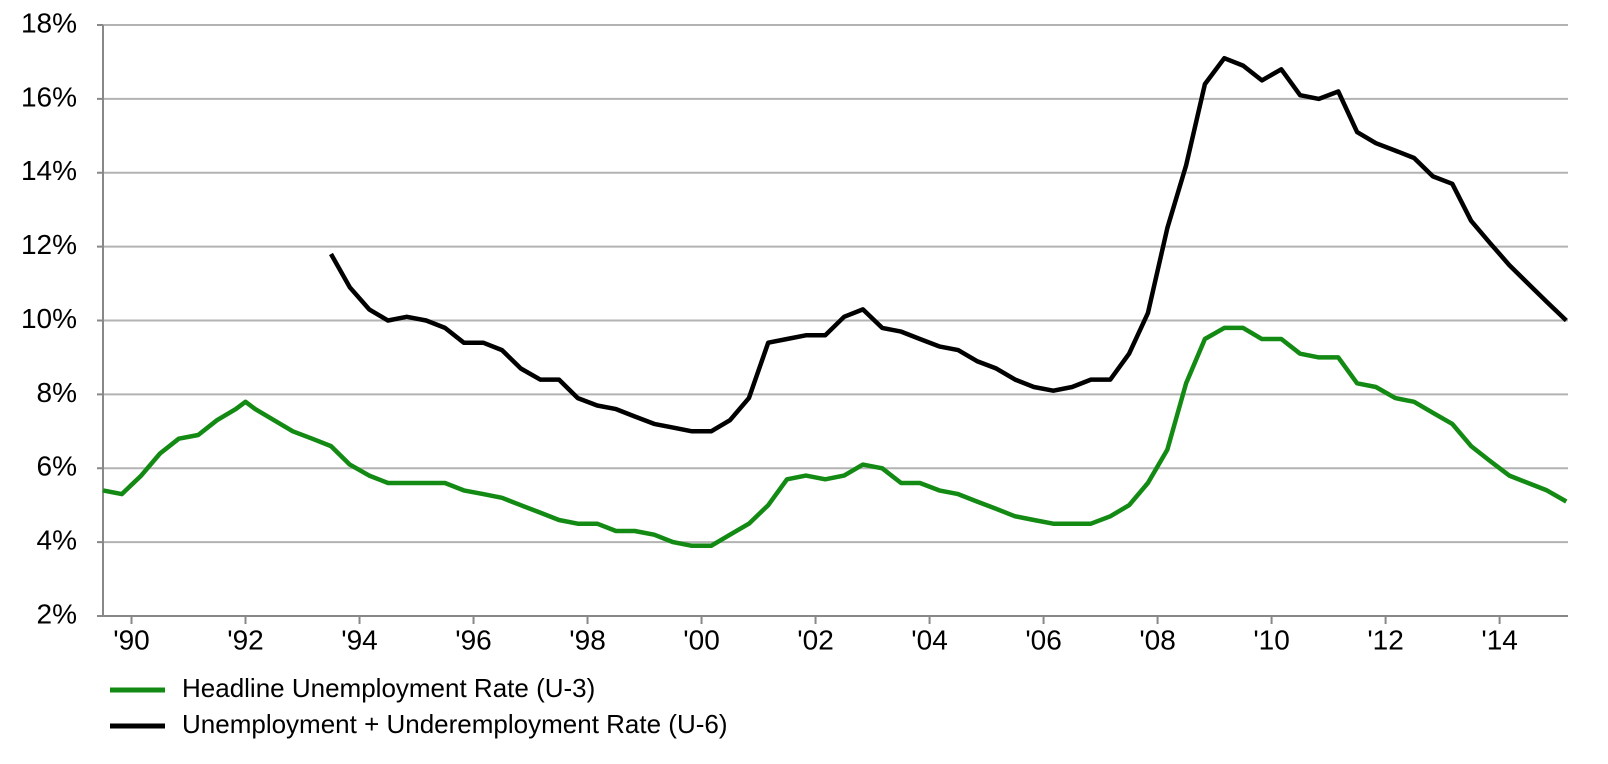  I want to click on y-tick-label: 10%, so click(49, 318).